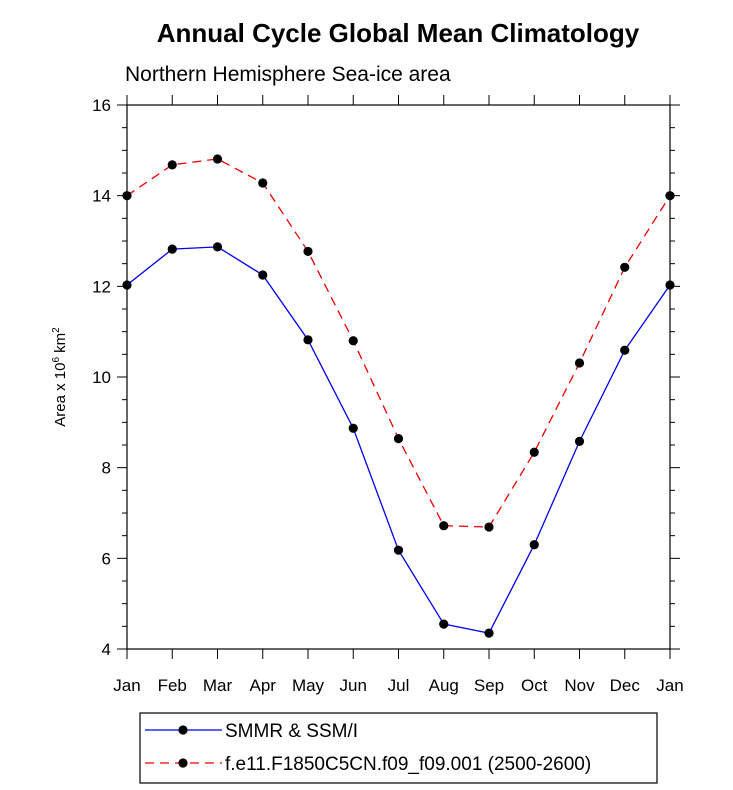 The height and width of the screenshot is (790, 733). What do you see at coordinates (101, 196) in the screenshot?
I see `y-tick-label: 14` at bounding box center [101, 196].